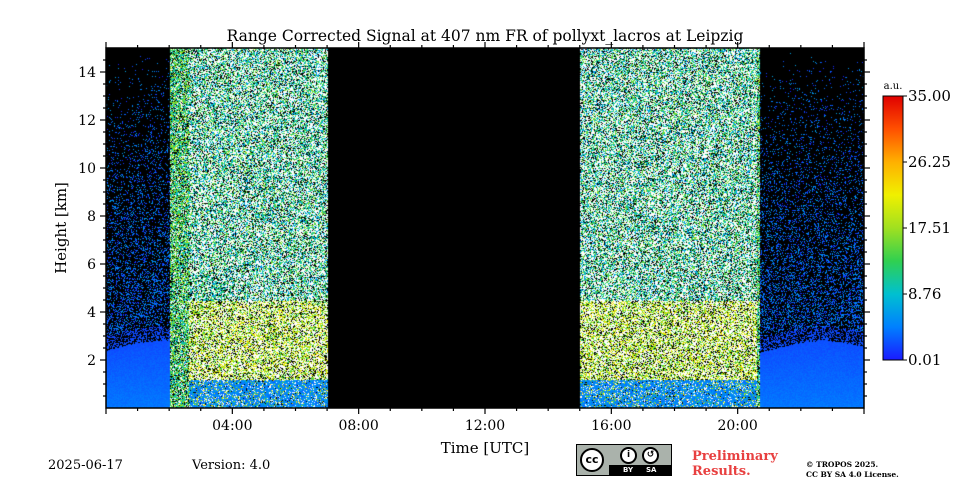 The image size is (960, 480). I want to click on colorbar-ticks: 0.01 8.76 17.51 26.25 35.00, so click(927, 228).